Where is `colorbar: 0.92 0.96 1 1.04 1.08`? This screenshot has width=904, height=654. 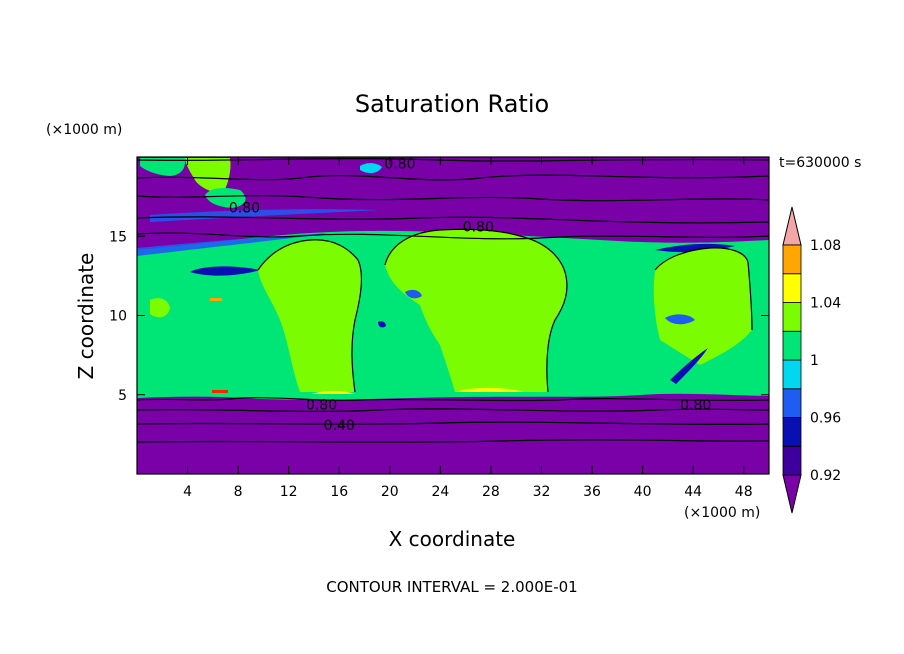 colorbar: 0.92 0.96 1 1.04 1.08 is located at coordinates (811, 360).